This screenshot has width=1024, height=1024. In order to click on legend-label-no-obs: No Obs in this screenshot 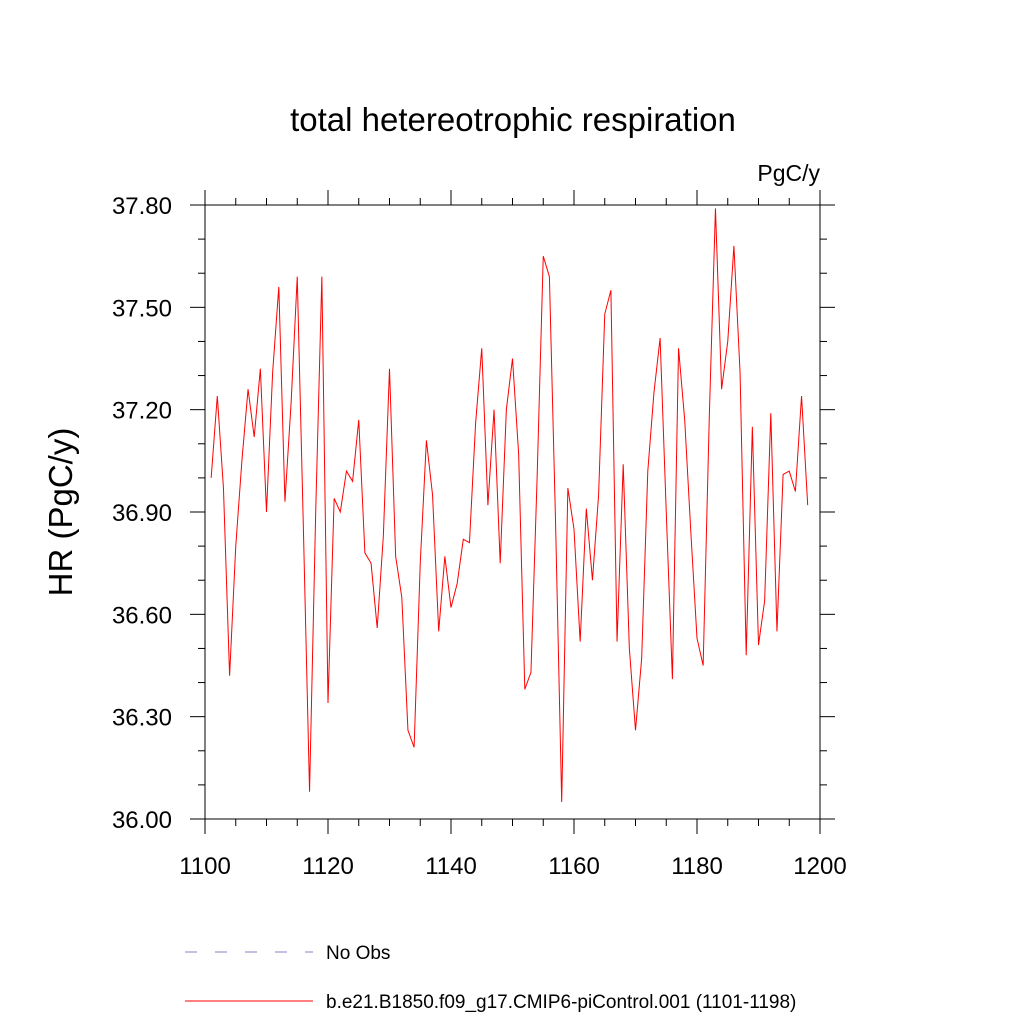, I will do `click(358, 953)`.